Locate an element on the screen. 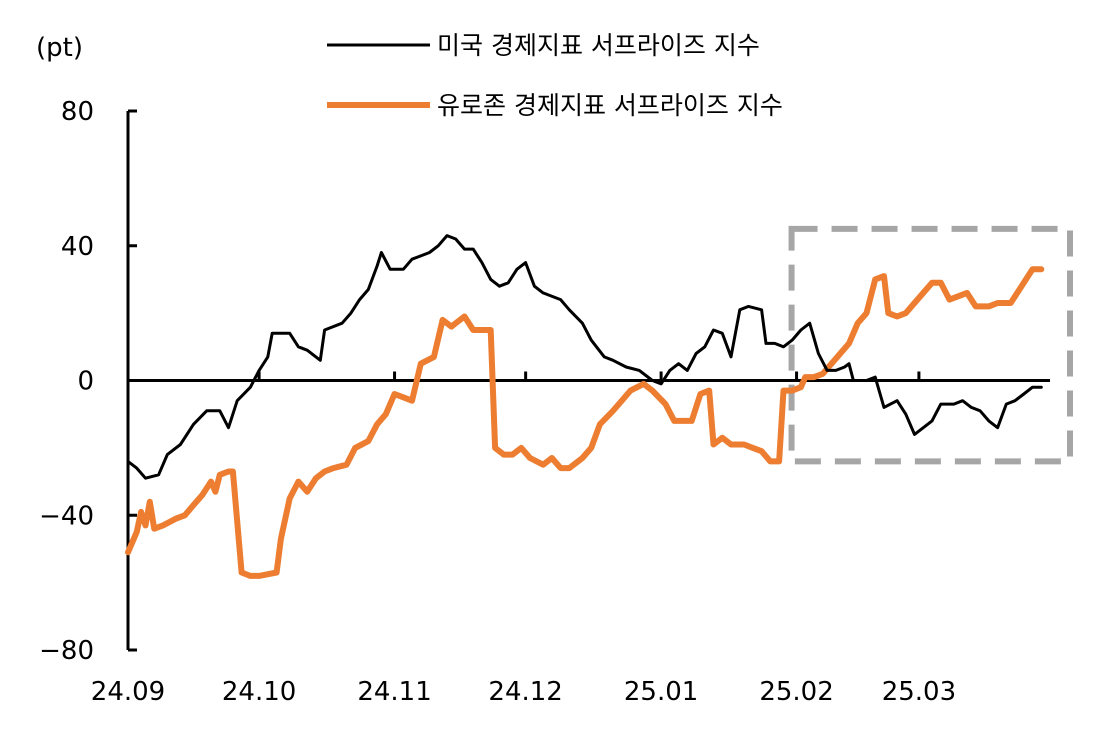 The height and width of the screenshot is (751, 1112). y-axis-unit-label: (pt) is located at coordinates (59, 48).